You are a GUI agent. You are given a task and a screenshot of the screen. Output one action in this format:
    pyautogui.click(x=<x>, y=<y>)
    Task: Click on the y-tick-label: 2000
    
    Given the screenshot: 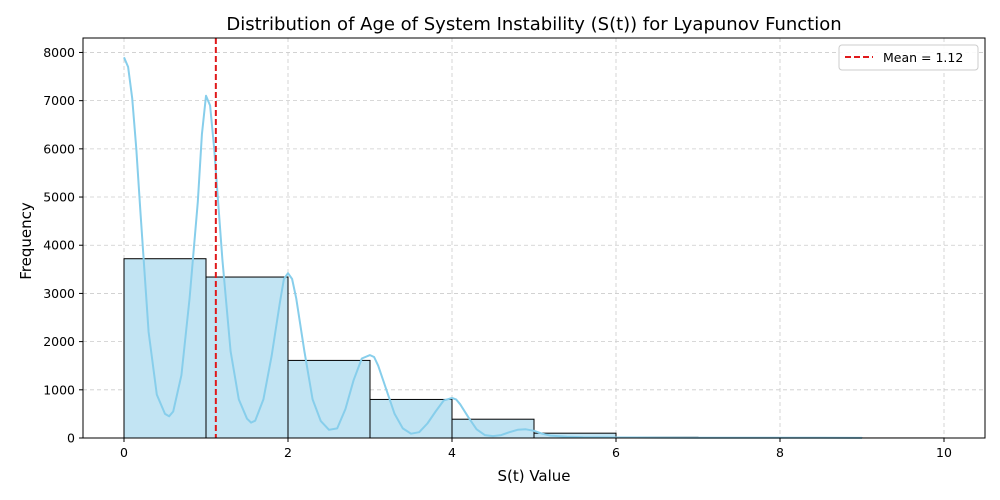 What is the action you would take?
    pyautogui.click(x=59, y=341)
    